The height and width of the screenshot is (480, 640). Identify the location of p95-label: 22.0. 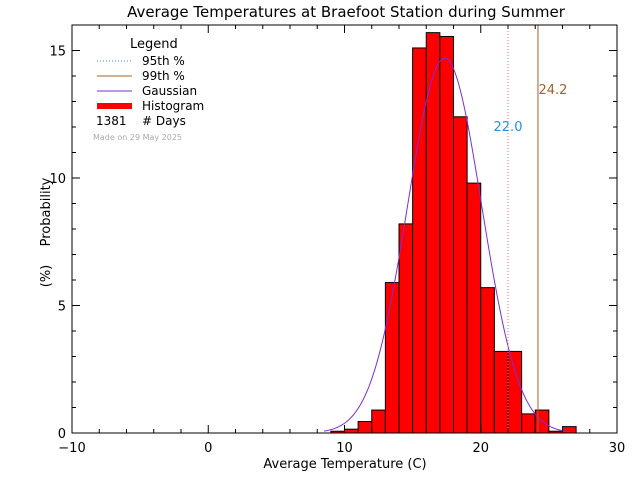
(508, 127).